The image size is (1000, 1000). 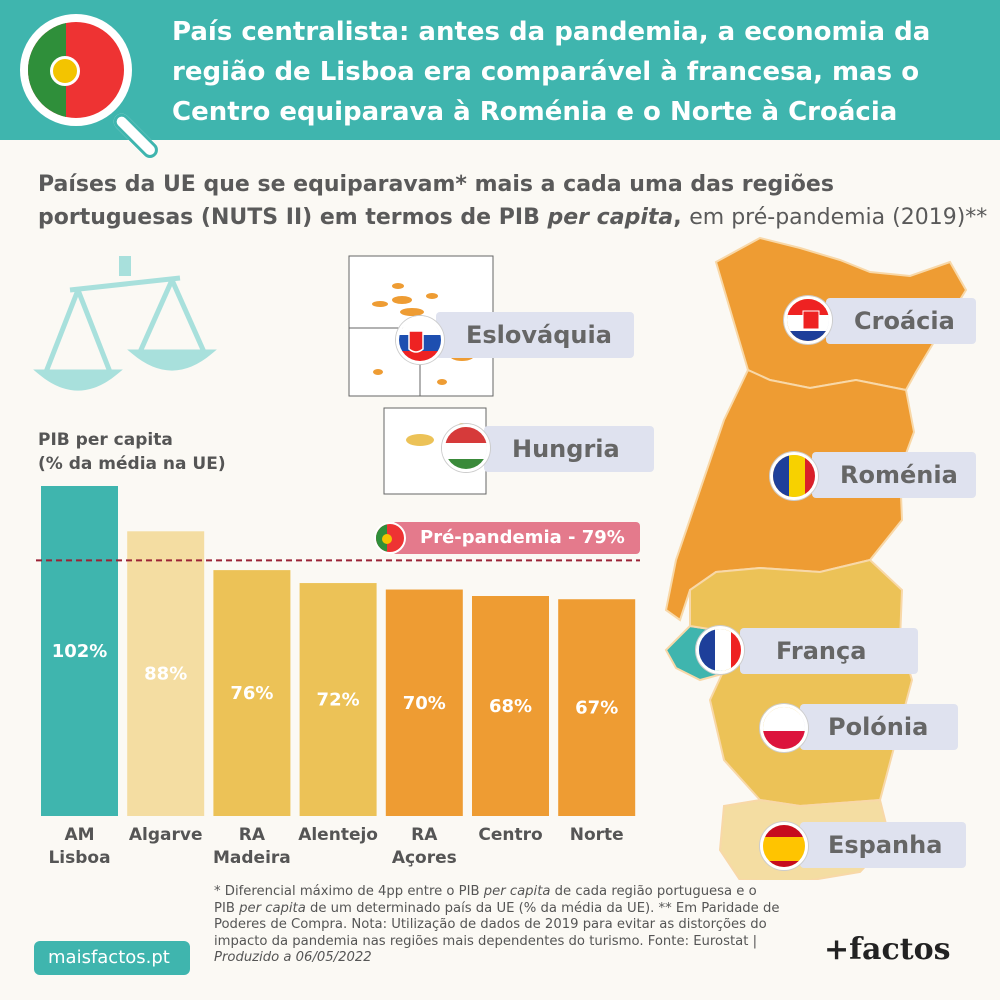 What do you see at coordinates (338, 835) in the screenshot?
I see `category-label: Alentejo` at bounding box center [338, 835].